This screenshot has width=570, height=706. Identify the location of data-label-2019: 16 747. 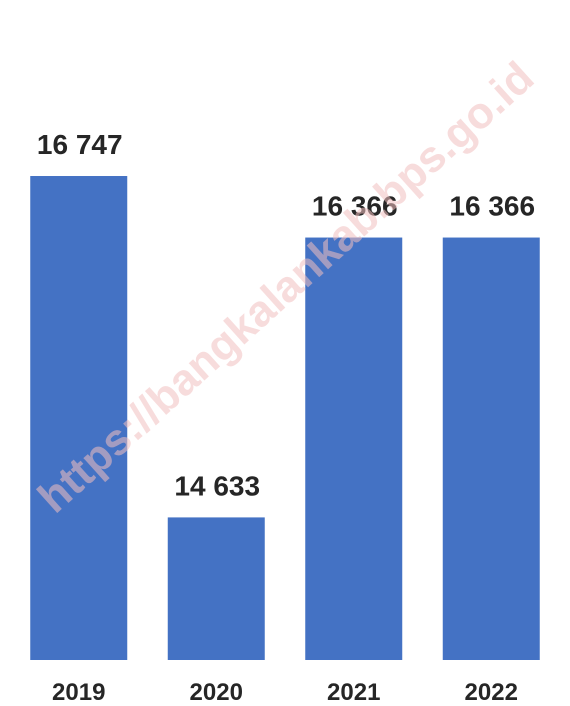
(80, 144).